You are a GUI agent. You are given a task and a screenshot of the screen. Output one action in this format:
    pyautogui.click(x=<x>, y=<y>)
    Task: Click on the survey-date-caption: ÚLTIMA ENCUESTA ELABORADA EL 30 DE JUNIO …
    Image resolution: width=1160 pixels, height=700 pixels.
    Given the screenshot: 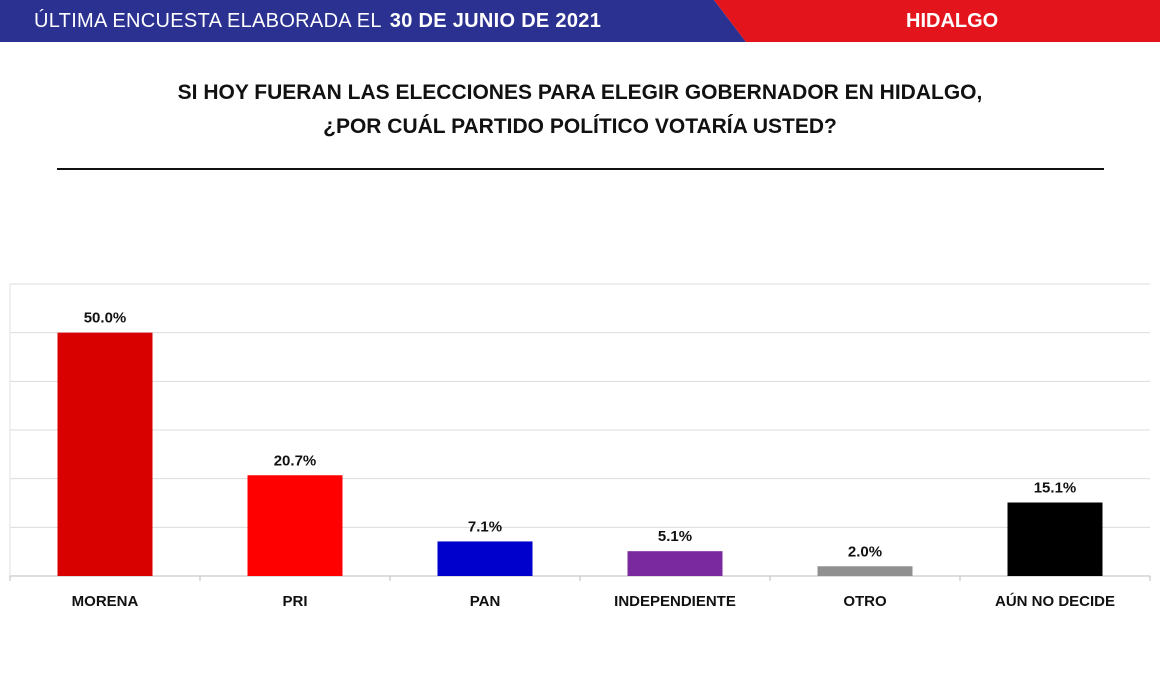 What is the action you would take?
    pyautogui.click(x=317, y=21)
    